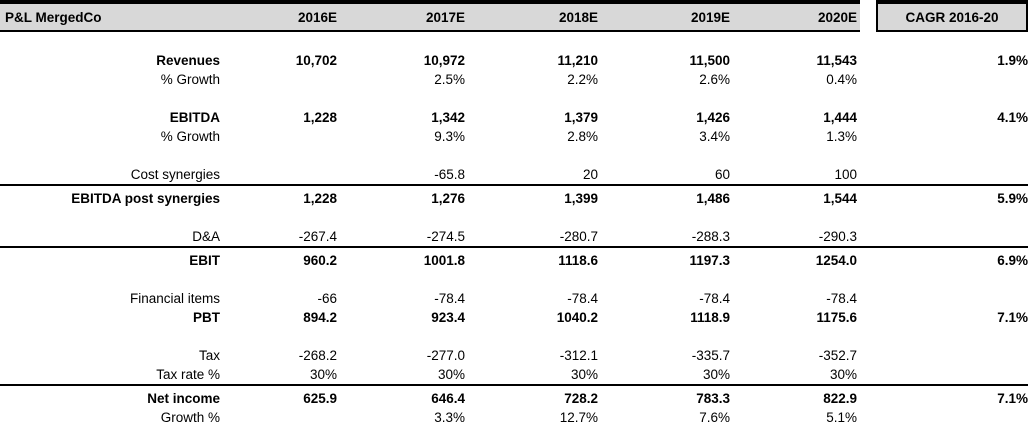 The height and width of the screenshot is (431, 1028). What do you see at coordinates (1012, 117) in the screenshot?
I see `cagr-cell: 4.1%` at bounding box center [1012, 117].